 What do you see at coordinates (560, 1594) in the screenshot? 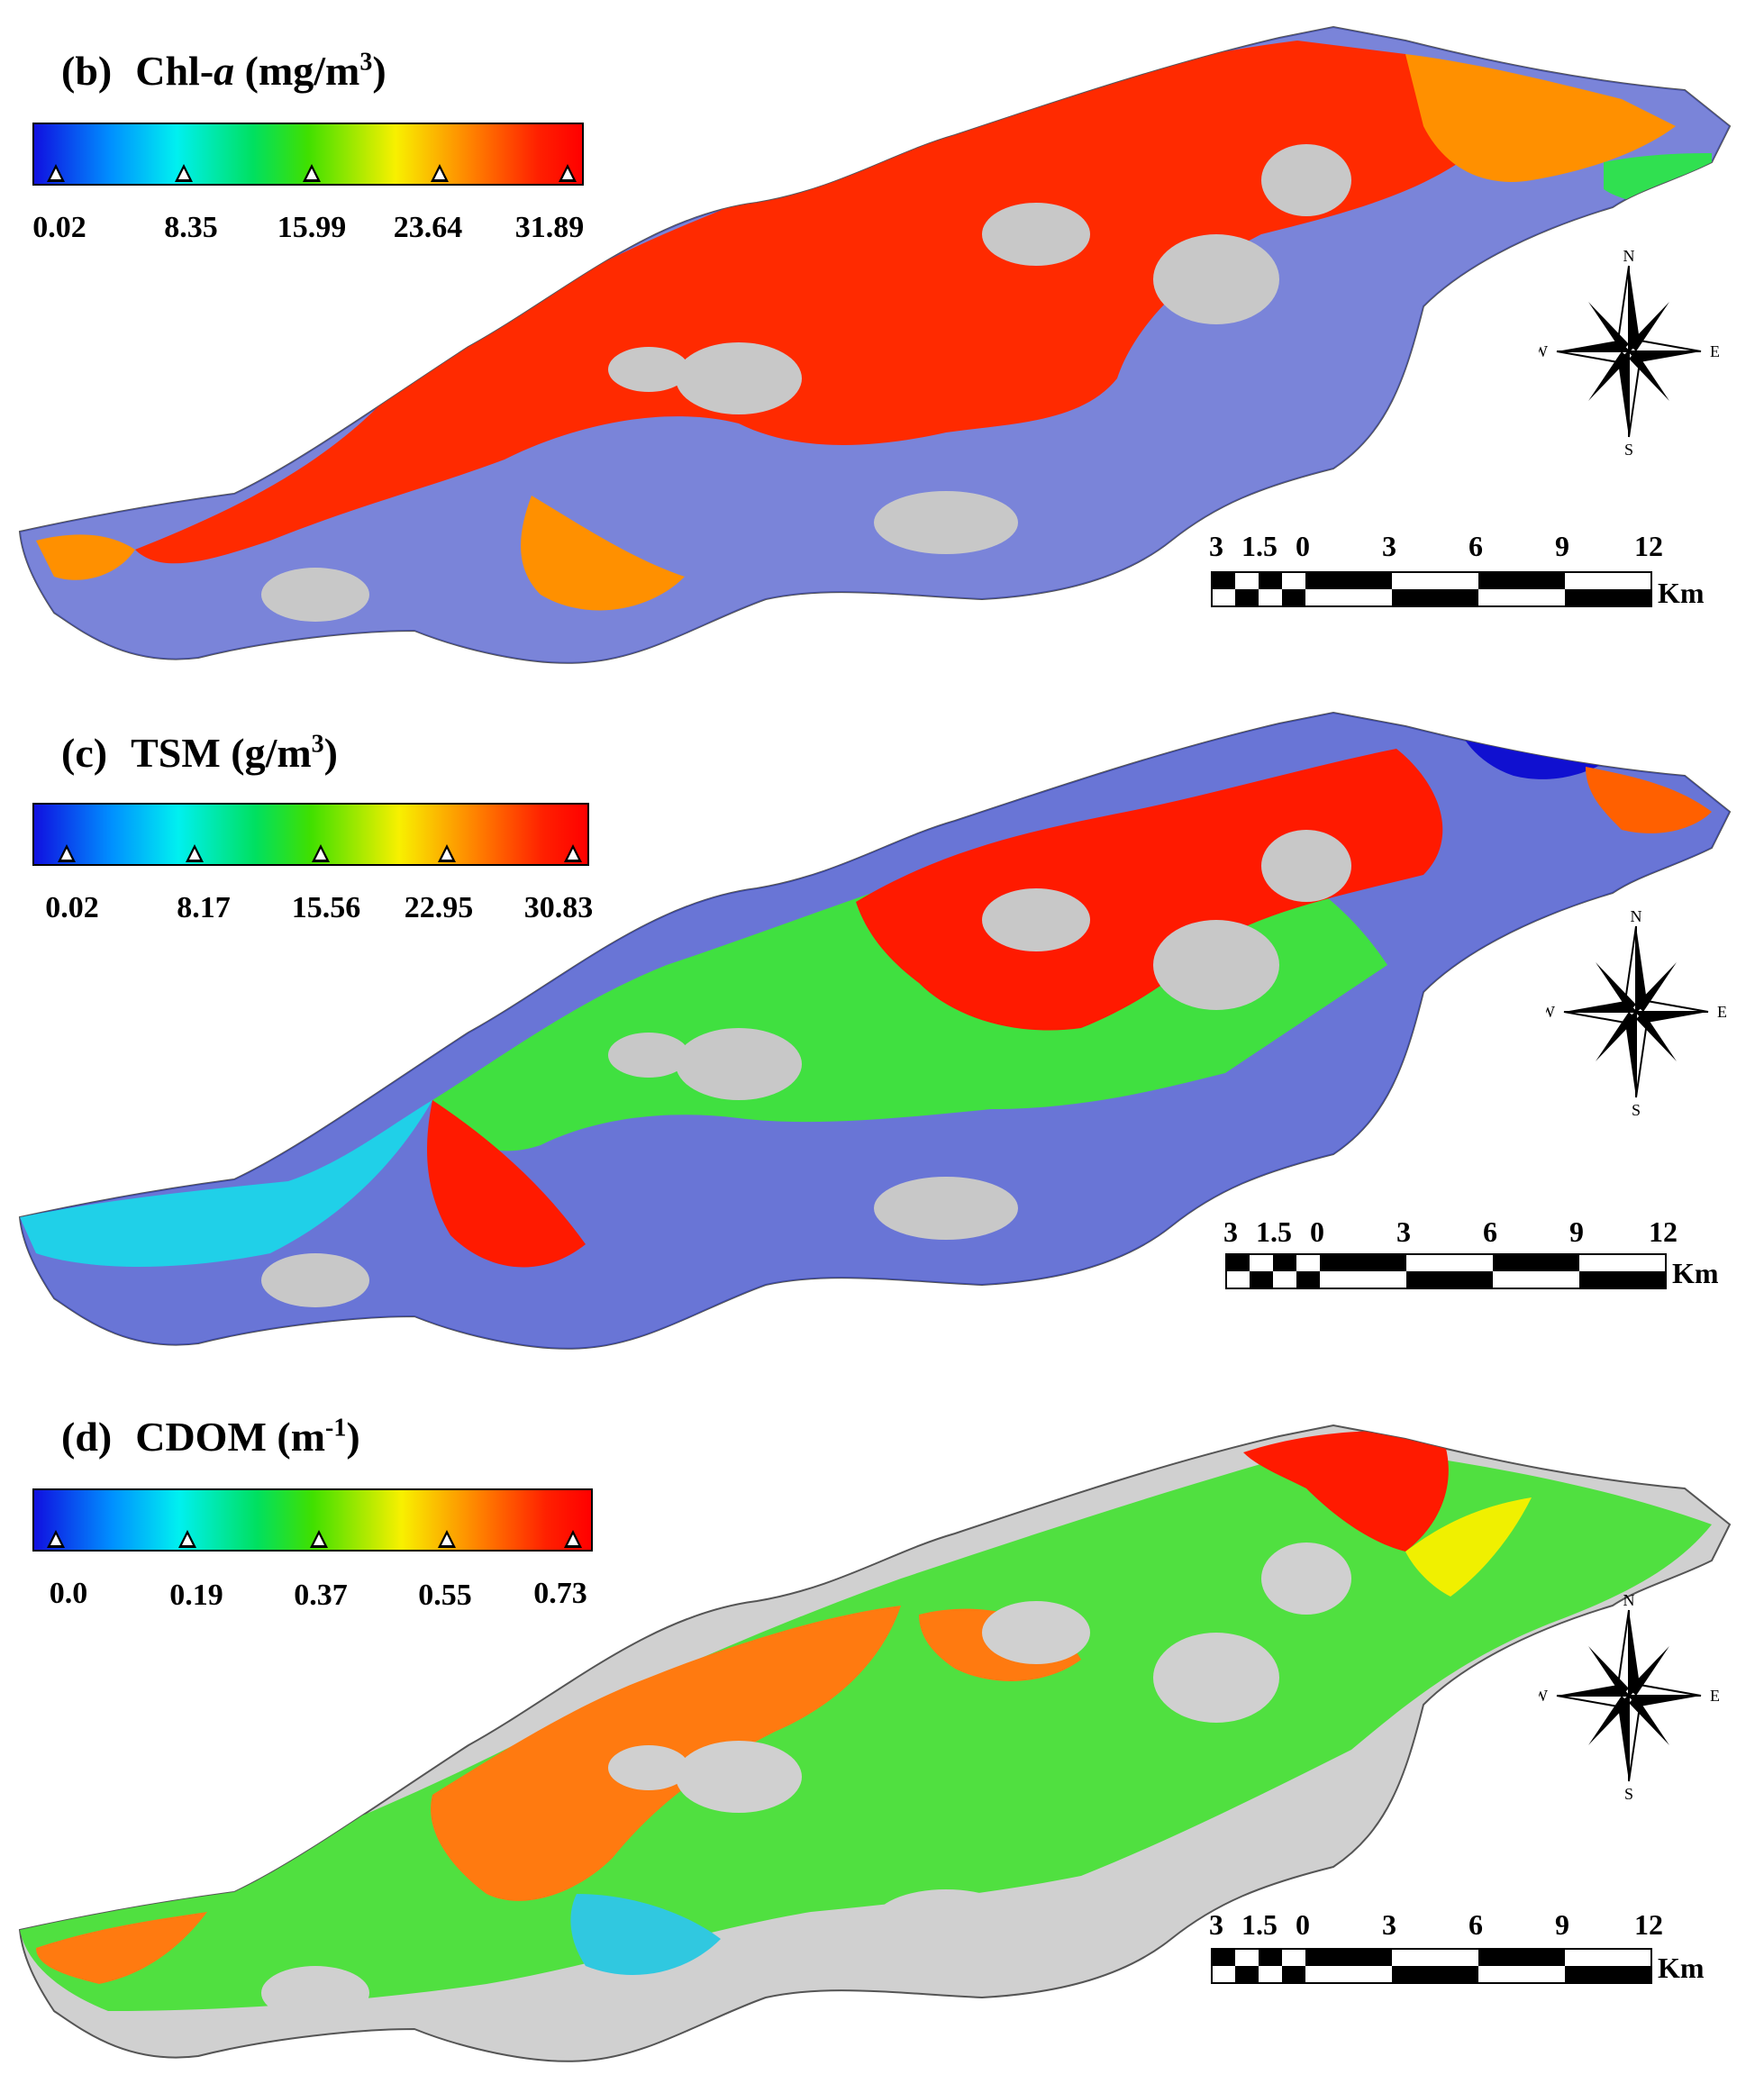
I see `colorbar-label: 0.73` at bounding box center [560, 1594].